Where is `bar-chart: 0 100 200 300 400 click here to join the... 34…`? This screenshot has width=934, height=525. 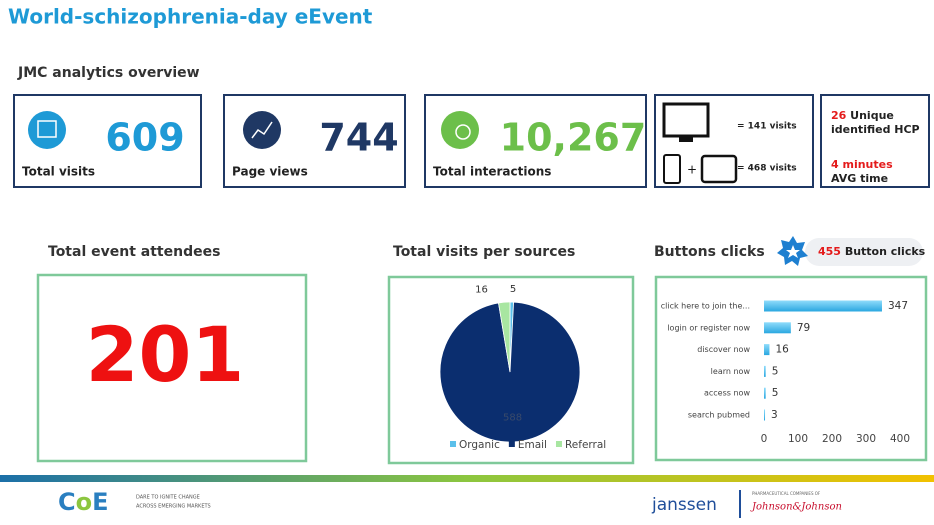
bar-chart: 0 100 200 300 400 click here to join the... 34… is located at coordinates (785, 372).